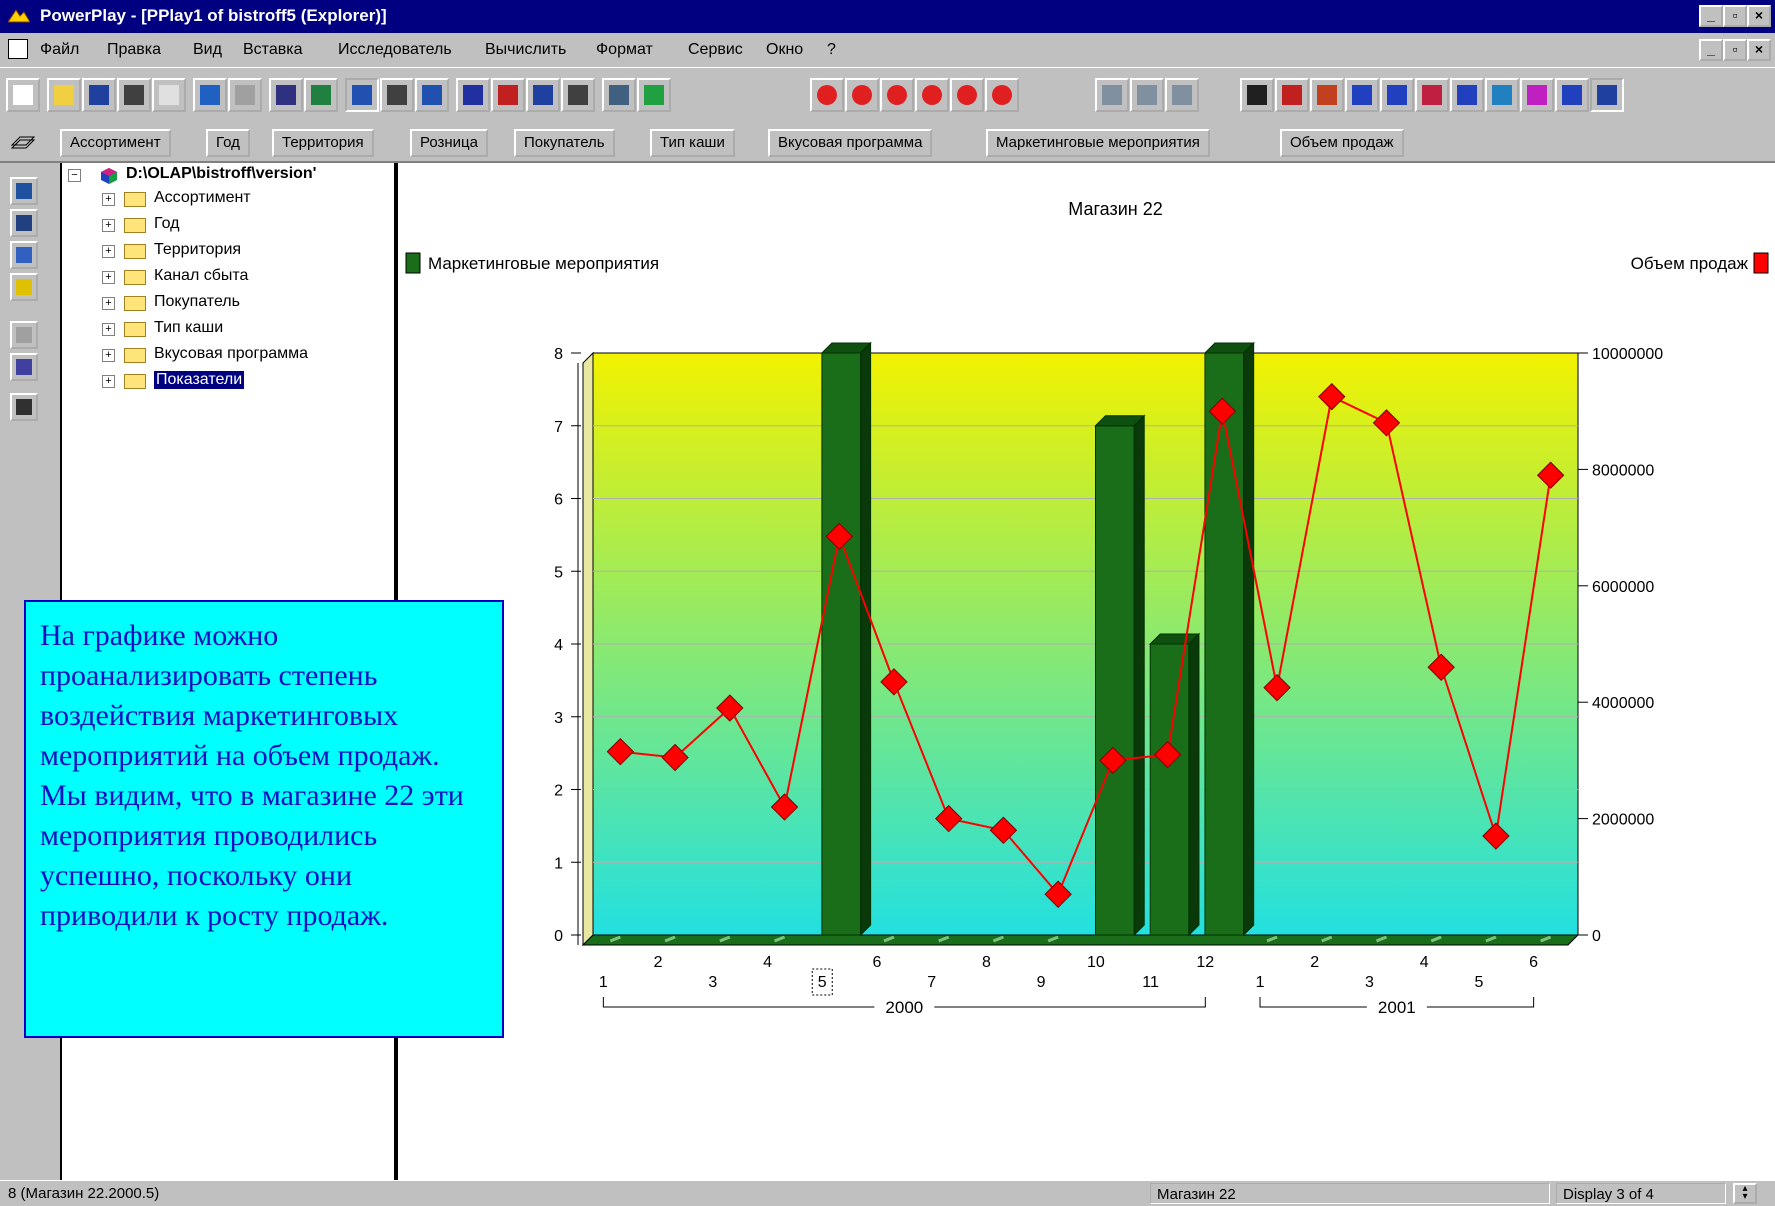 Image resolution: width=1775 pixels, height=1206 pixels. What do you see at coordinates (432, 95) in the screenshot?
I see `swap-icon` at bounding box center [432, 95].